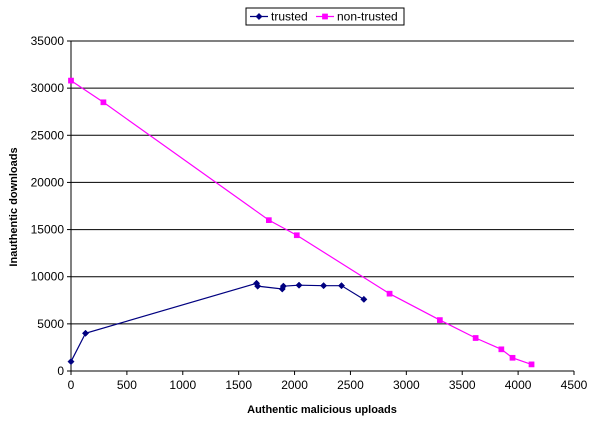 This screenshot has height=422, width=590. Describe the element at coordinates (406, 385) in the screenshot. I see `x-tick-label-3000: 3000` at that location.